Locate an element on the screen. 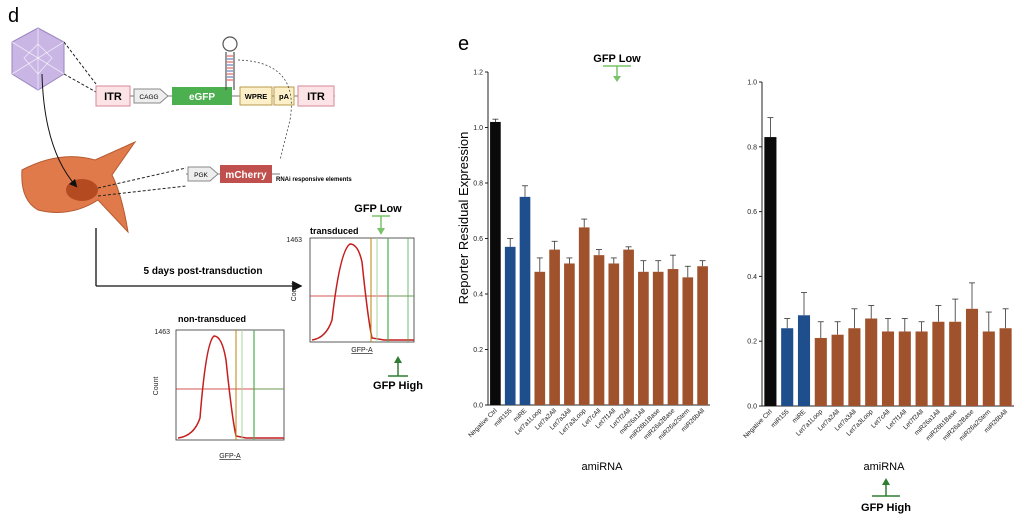  panel-e-gfp-low-label: GFP Low is located at coordinates (617, 59).